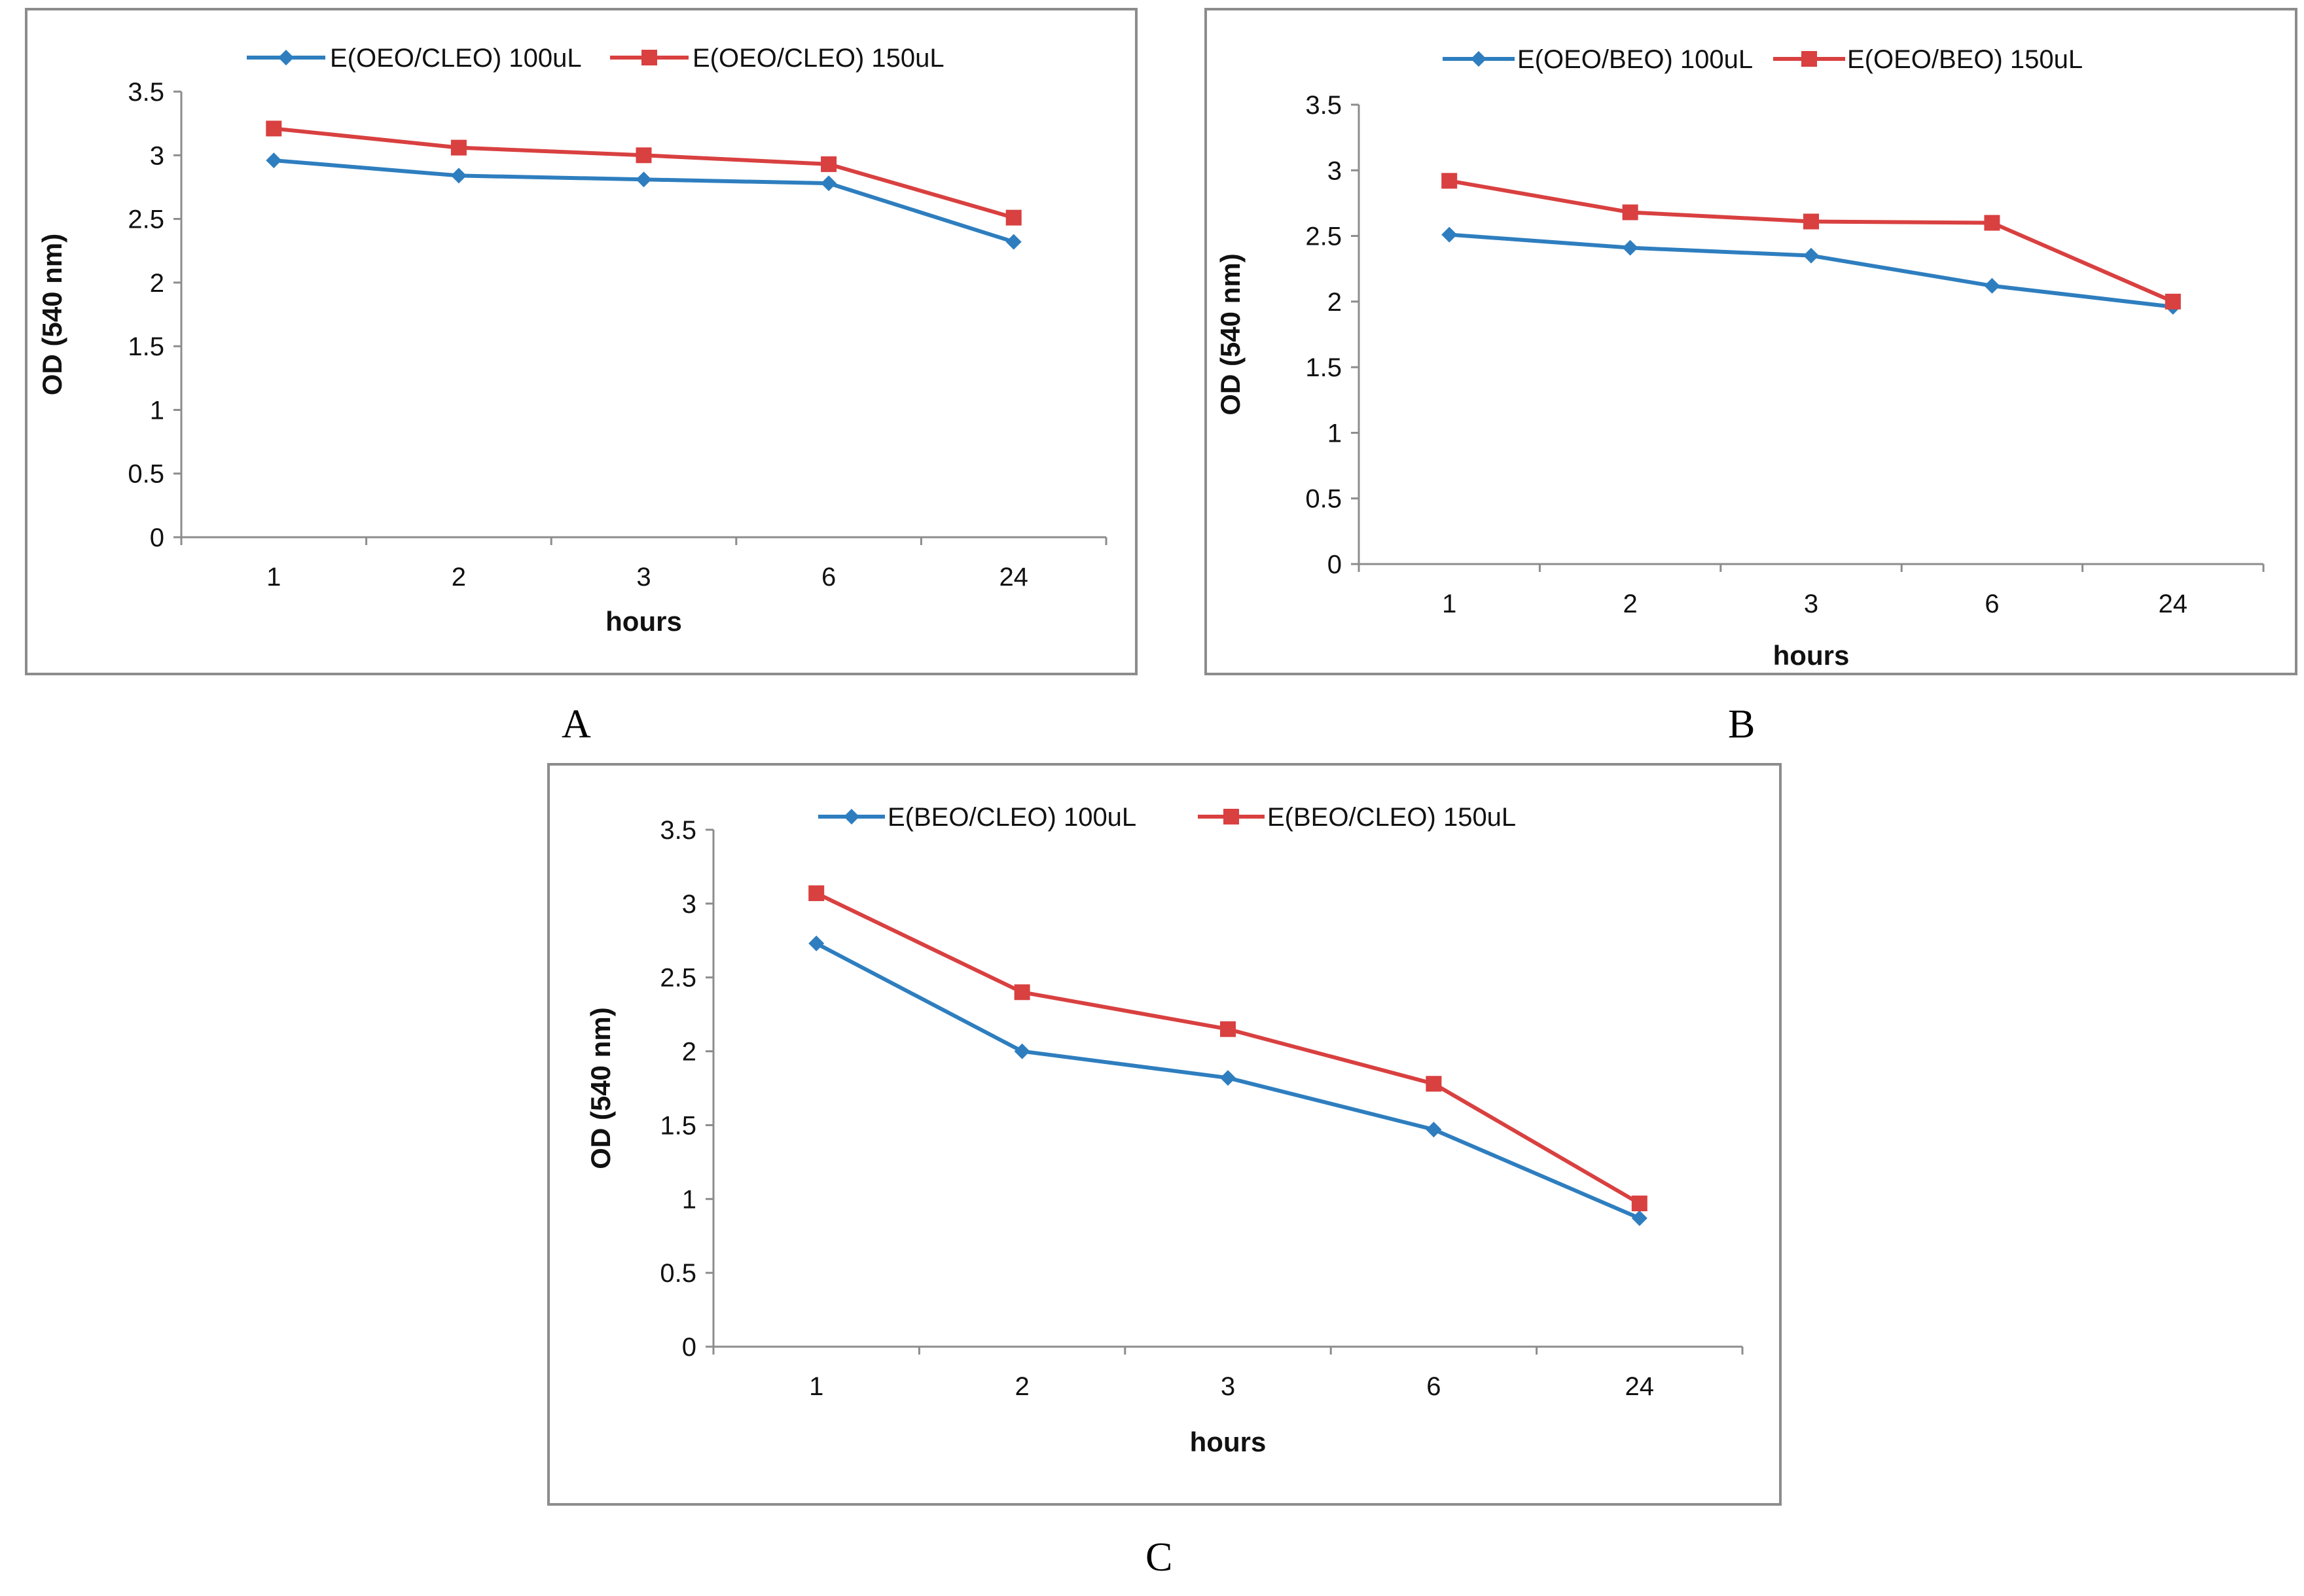 The image size is (2304, 1596). Describe the element at coordinates (819, 58) in the screenshot. I see `legend-label-2: E(OEO/CLEO) 150uL` at that location.